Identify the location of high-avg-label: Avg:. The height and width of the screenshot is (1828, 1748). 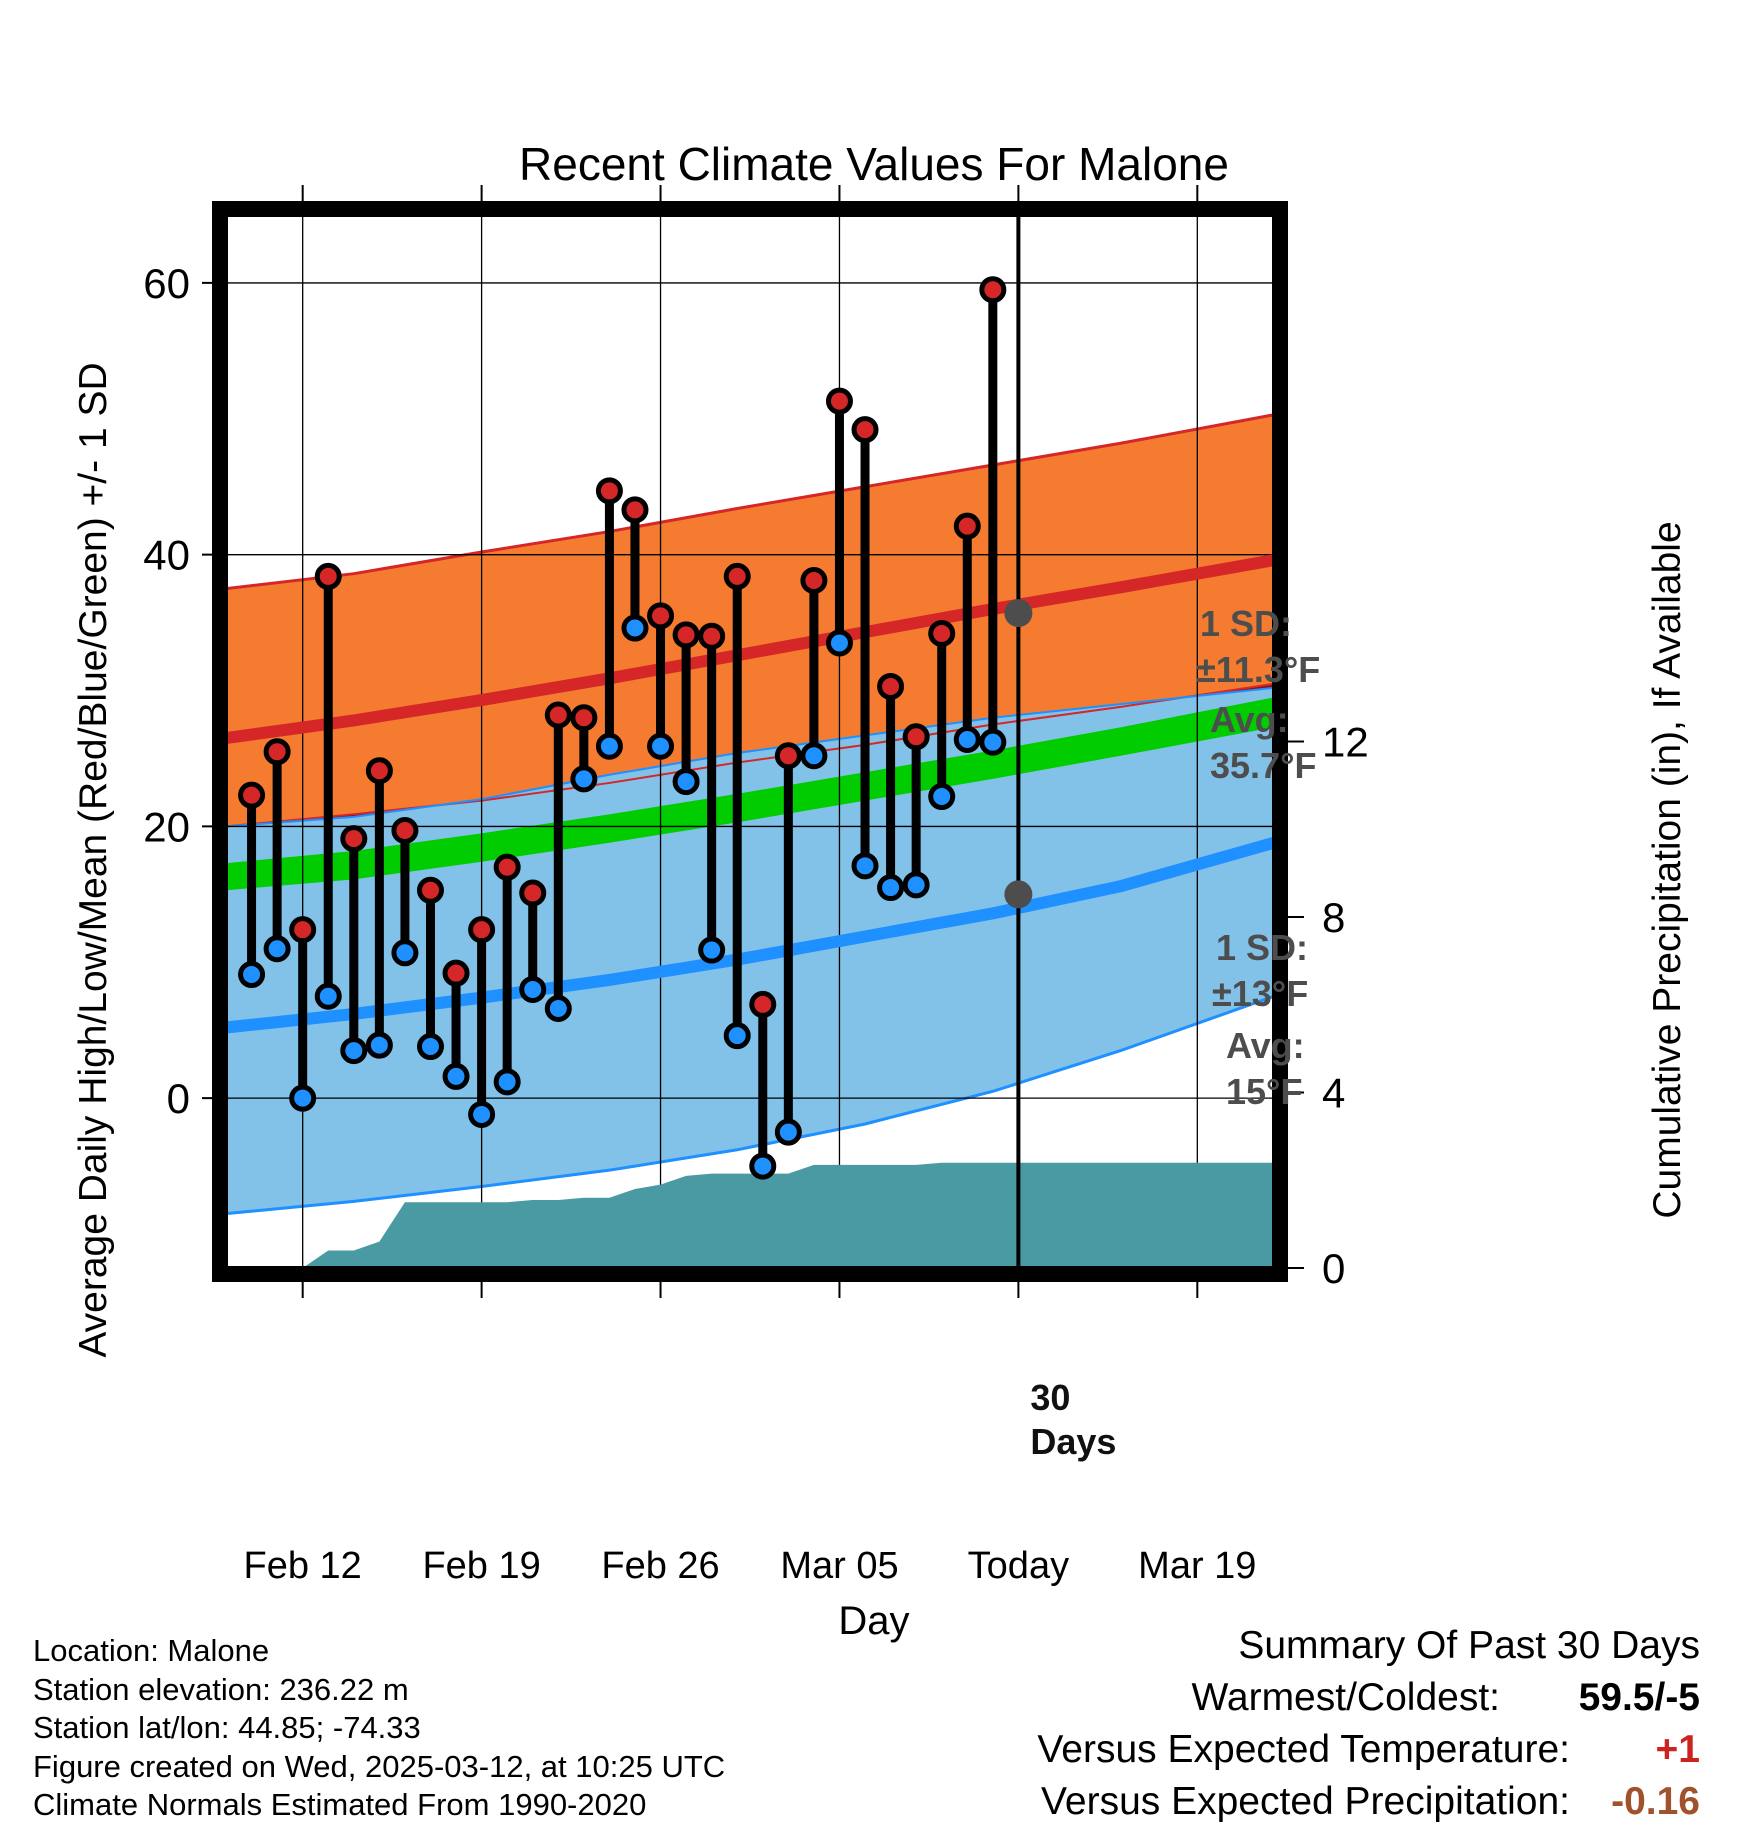
(1249, 719).